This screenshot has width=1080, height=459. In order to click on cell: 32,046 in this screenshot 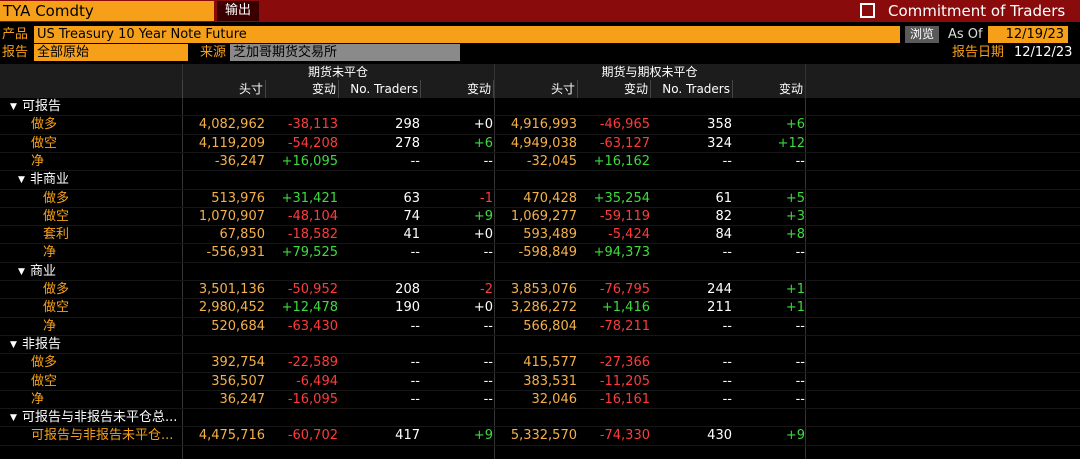, I will do `click(554, 399)`.